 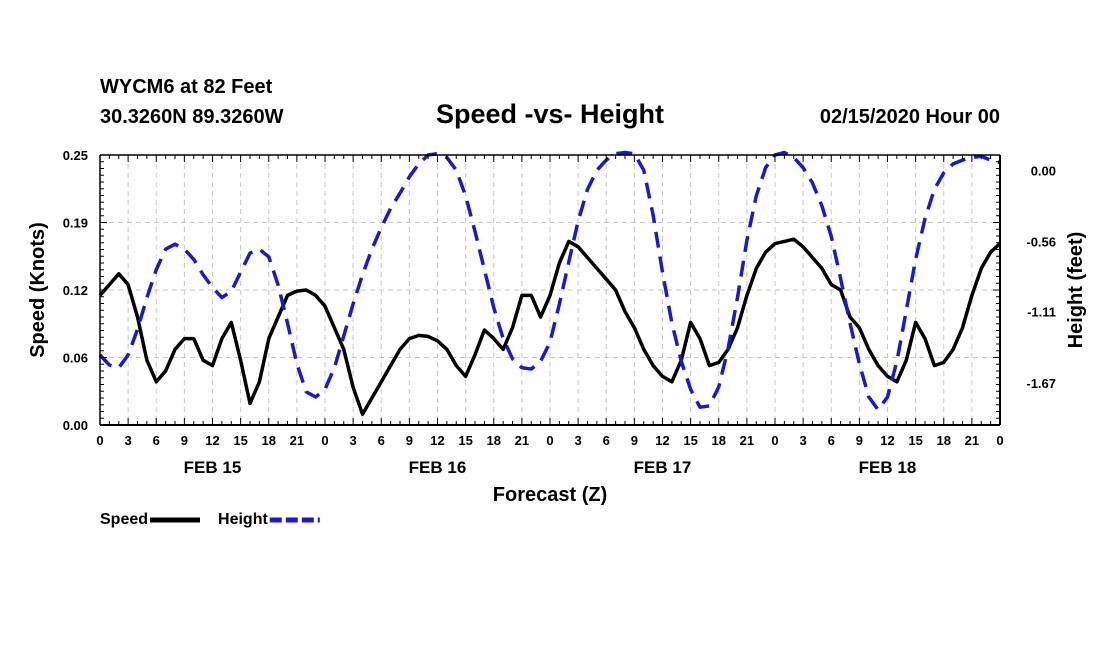 What do you see at coordinates (38, 290) in the screenshot?
I see `y-axis-title: Speed (Knots)` at bounding box center [38, 290].